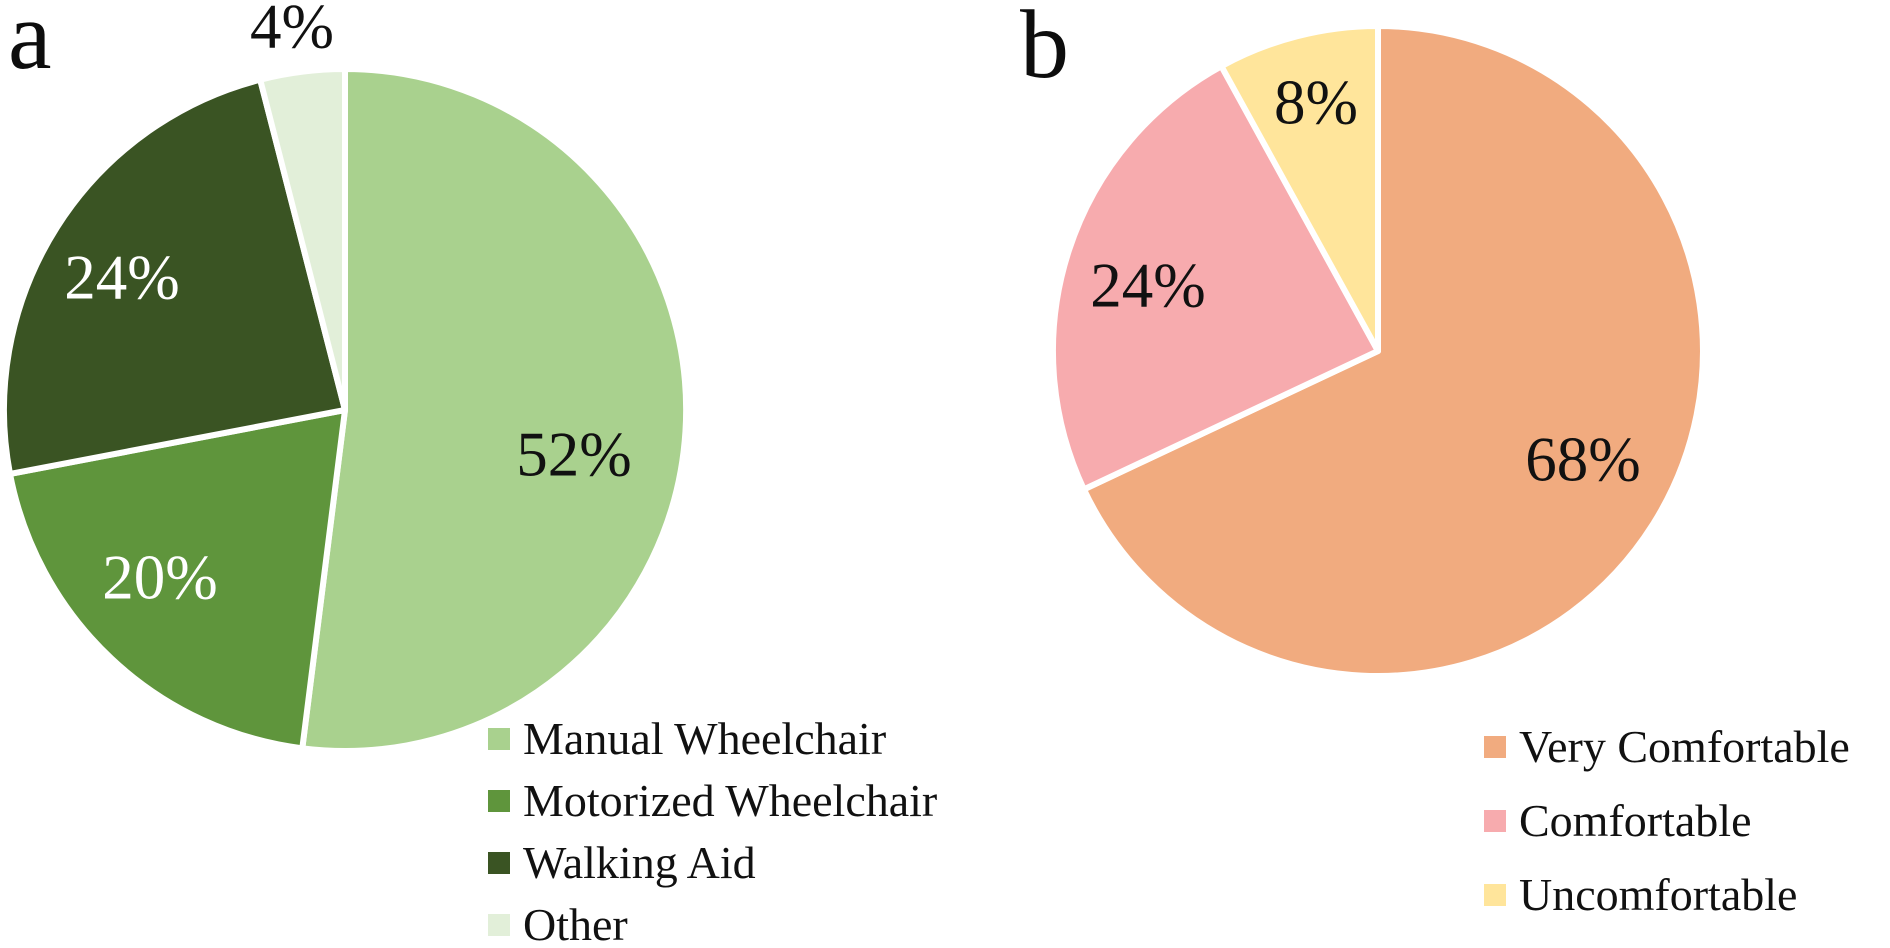 This screenshot has height=948, width=1890. Describe the element at coordinates (712, 925) in the screenshot. I see `legend-item-other: Other` at that location.